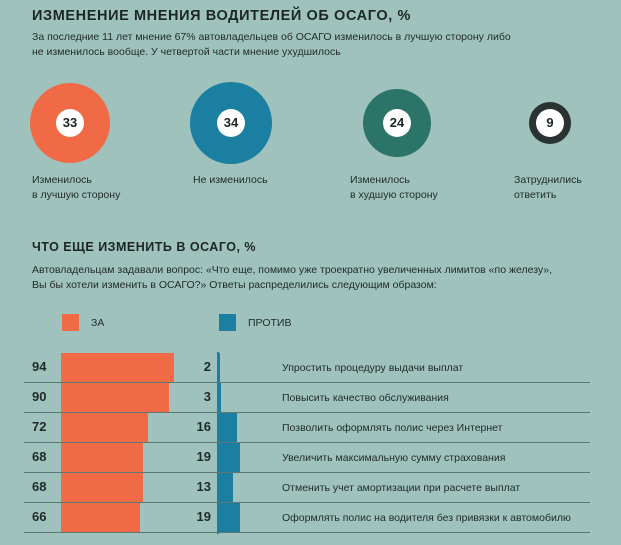 The width and height of the screenshot is (621, 545). Describe the element at coordinates (39, 366) in the screenshot. I see `za-value-label: 94` at that location.